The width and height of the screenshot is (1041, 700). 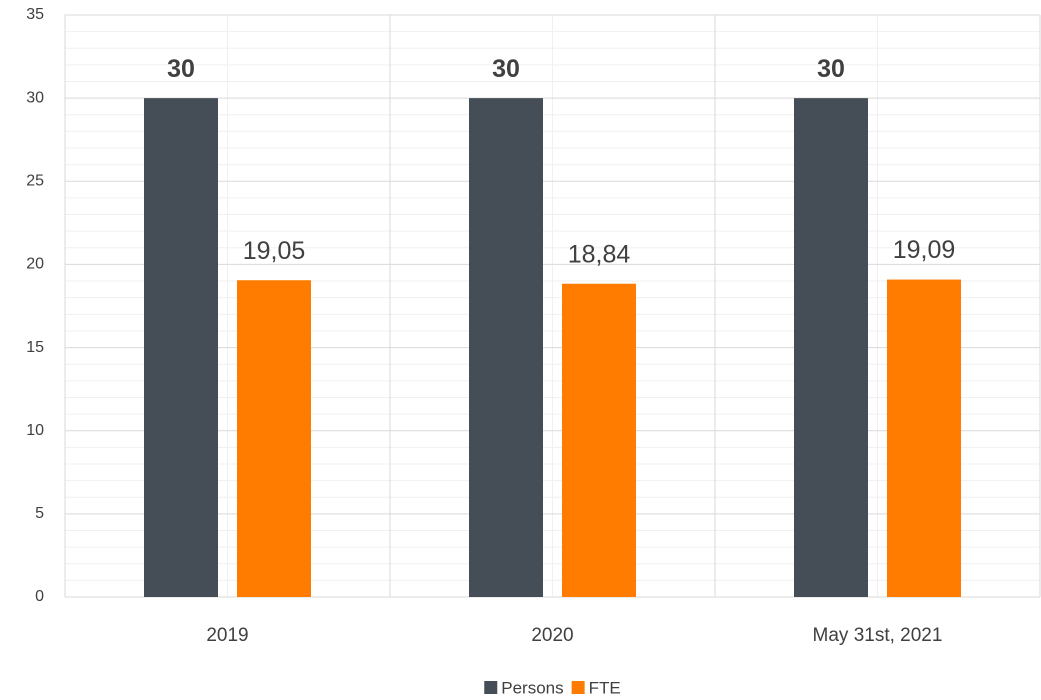 What do you see at coordinates (552, 635) in the screenshot?
I see `x-tick-label: 2020` at bounding box center [552, 635].